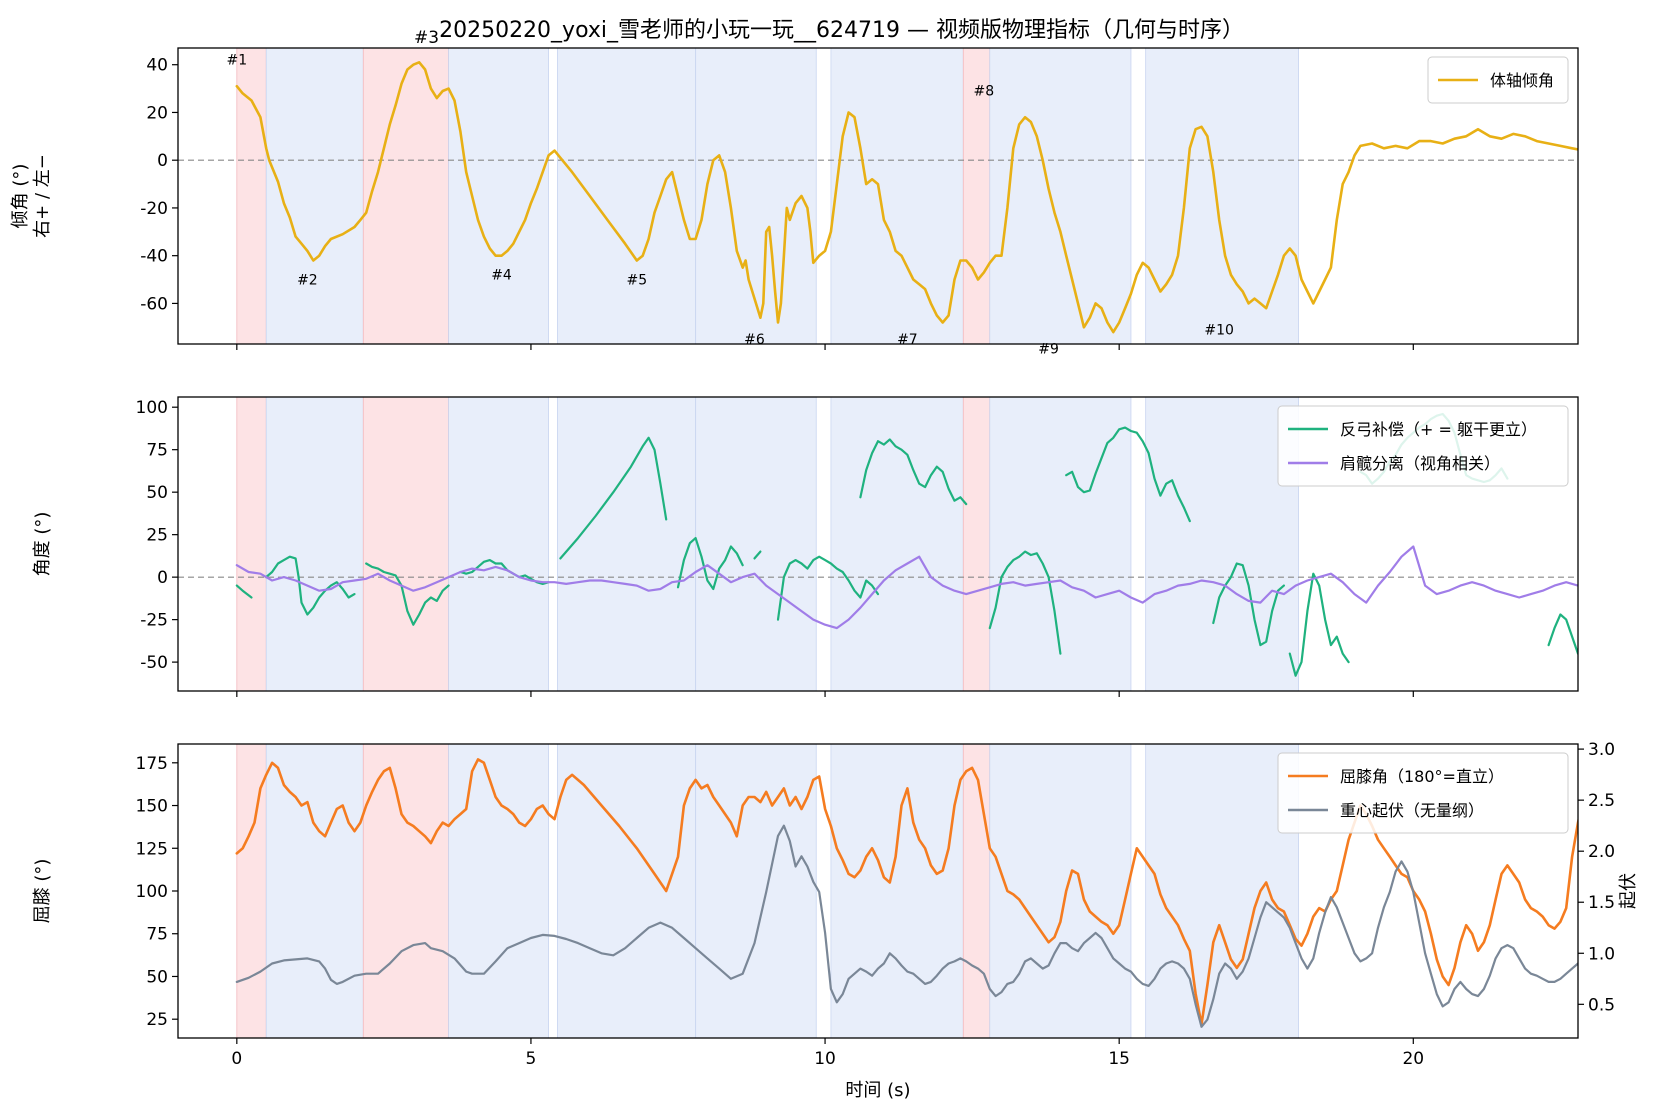 The image size is (1658, 1114). What do you see at coordinates (1420, 463) in the screenshot?
I see `legend-label: 肩髋分离（视角相关）` at bounding box center [1420, 463].